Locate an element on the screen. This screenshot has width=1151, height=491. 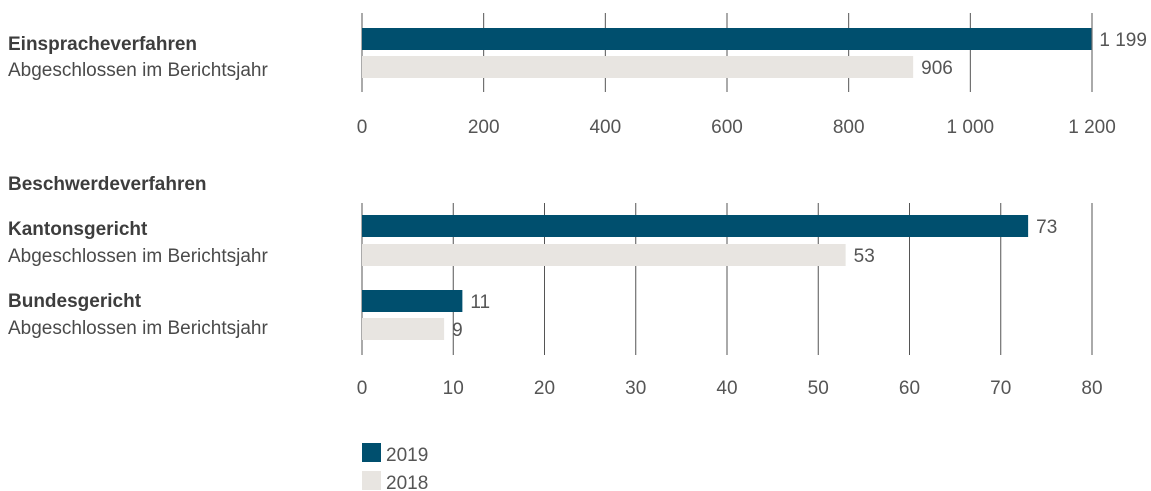
x-tick-label-0-5: 1 000 is located at coordinates (971, 127).